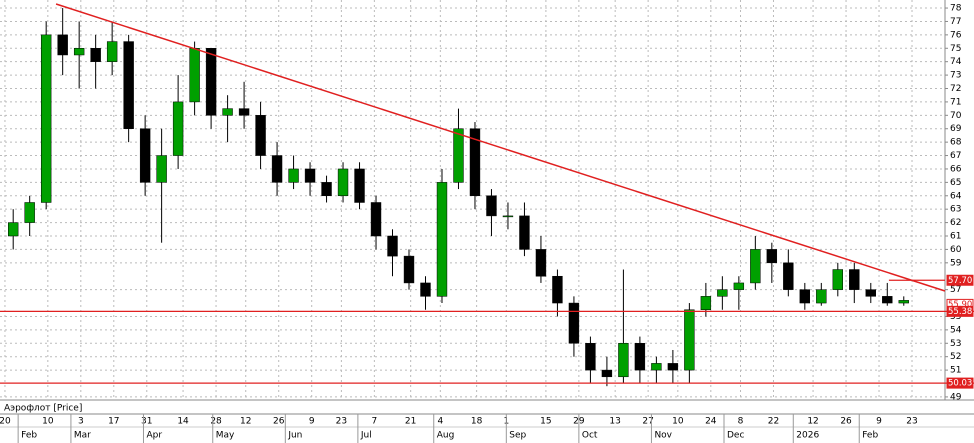 The image size is (974, 443). Describe the element at coordinates (956, 330) in the screenshot. I see `y-tick-label: 54` at that location.